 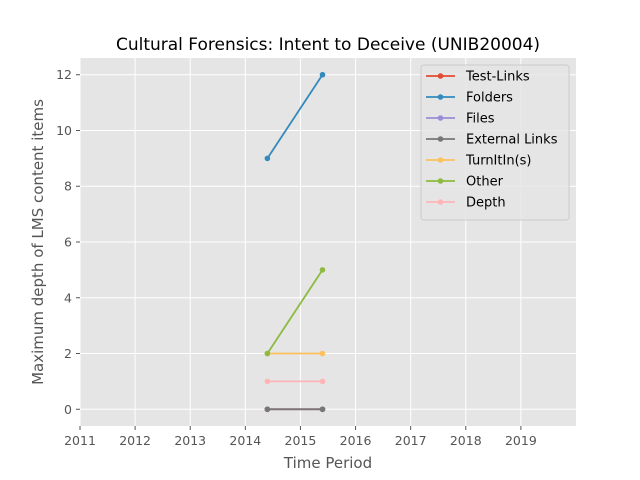 What do you see at coordinates (440, 160) in the screenshot?
I see `legend-marker-turnitin-s` at bounding box center [440, 160].